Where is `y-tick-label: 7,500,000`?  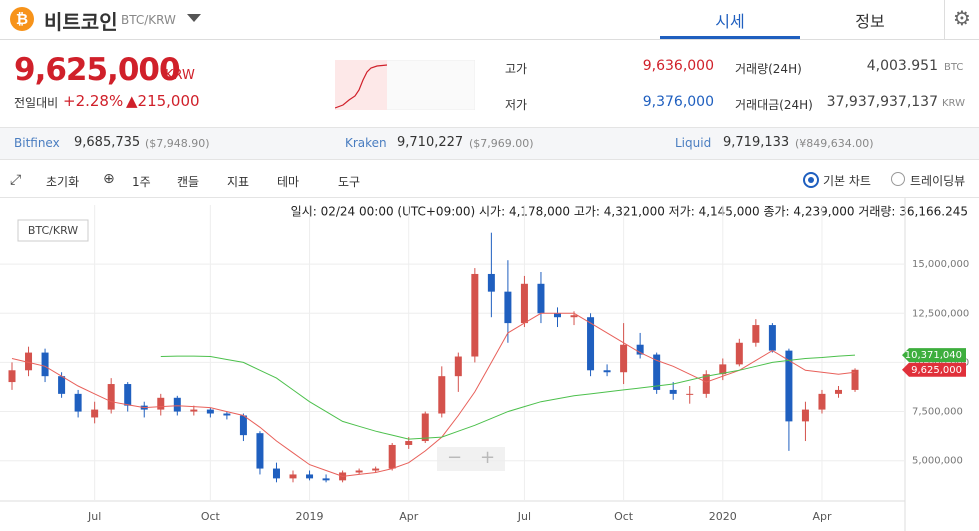 y-tick-label: 7,500,000 is located at coordinates (937, 412).